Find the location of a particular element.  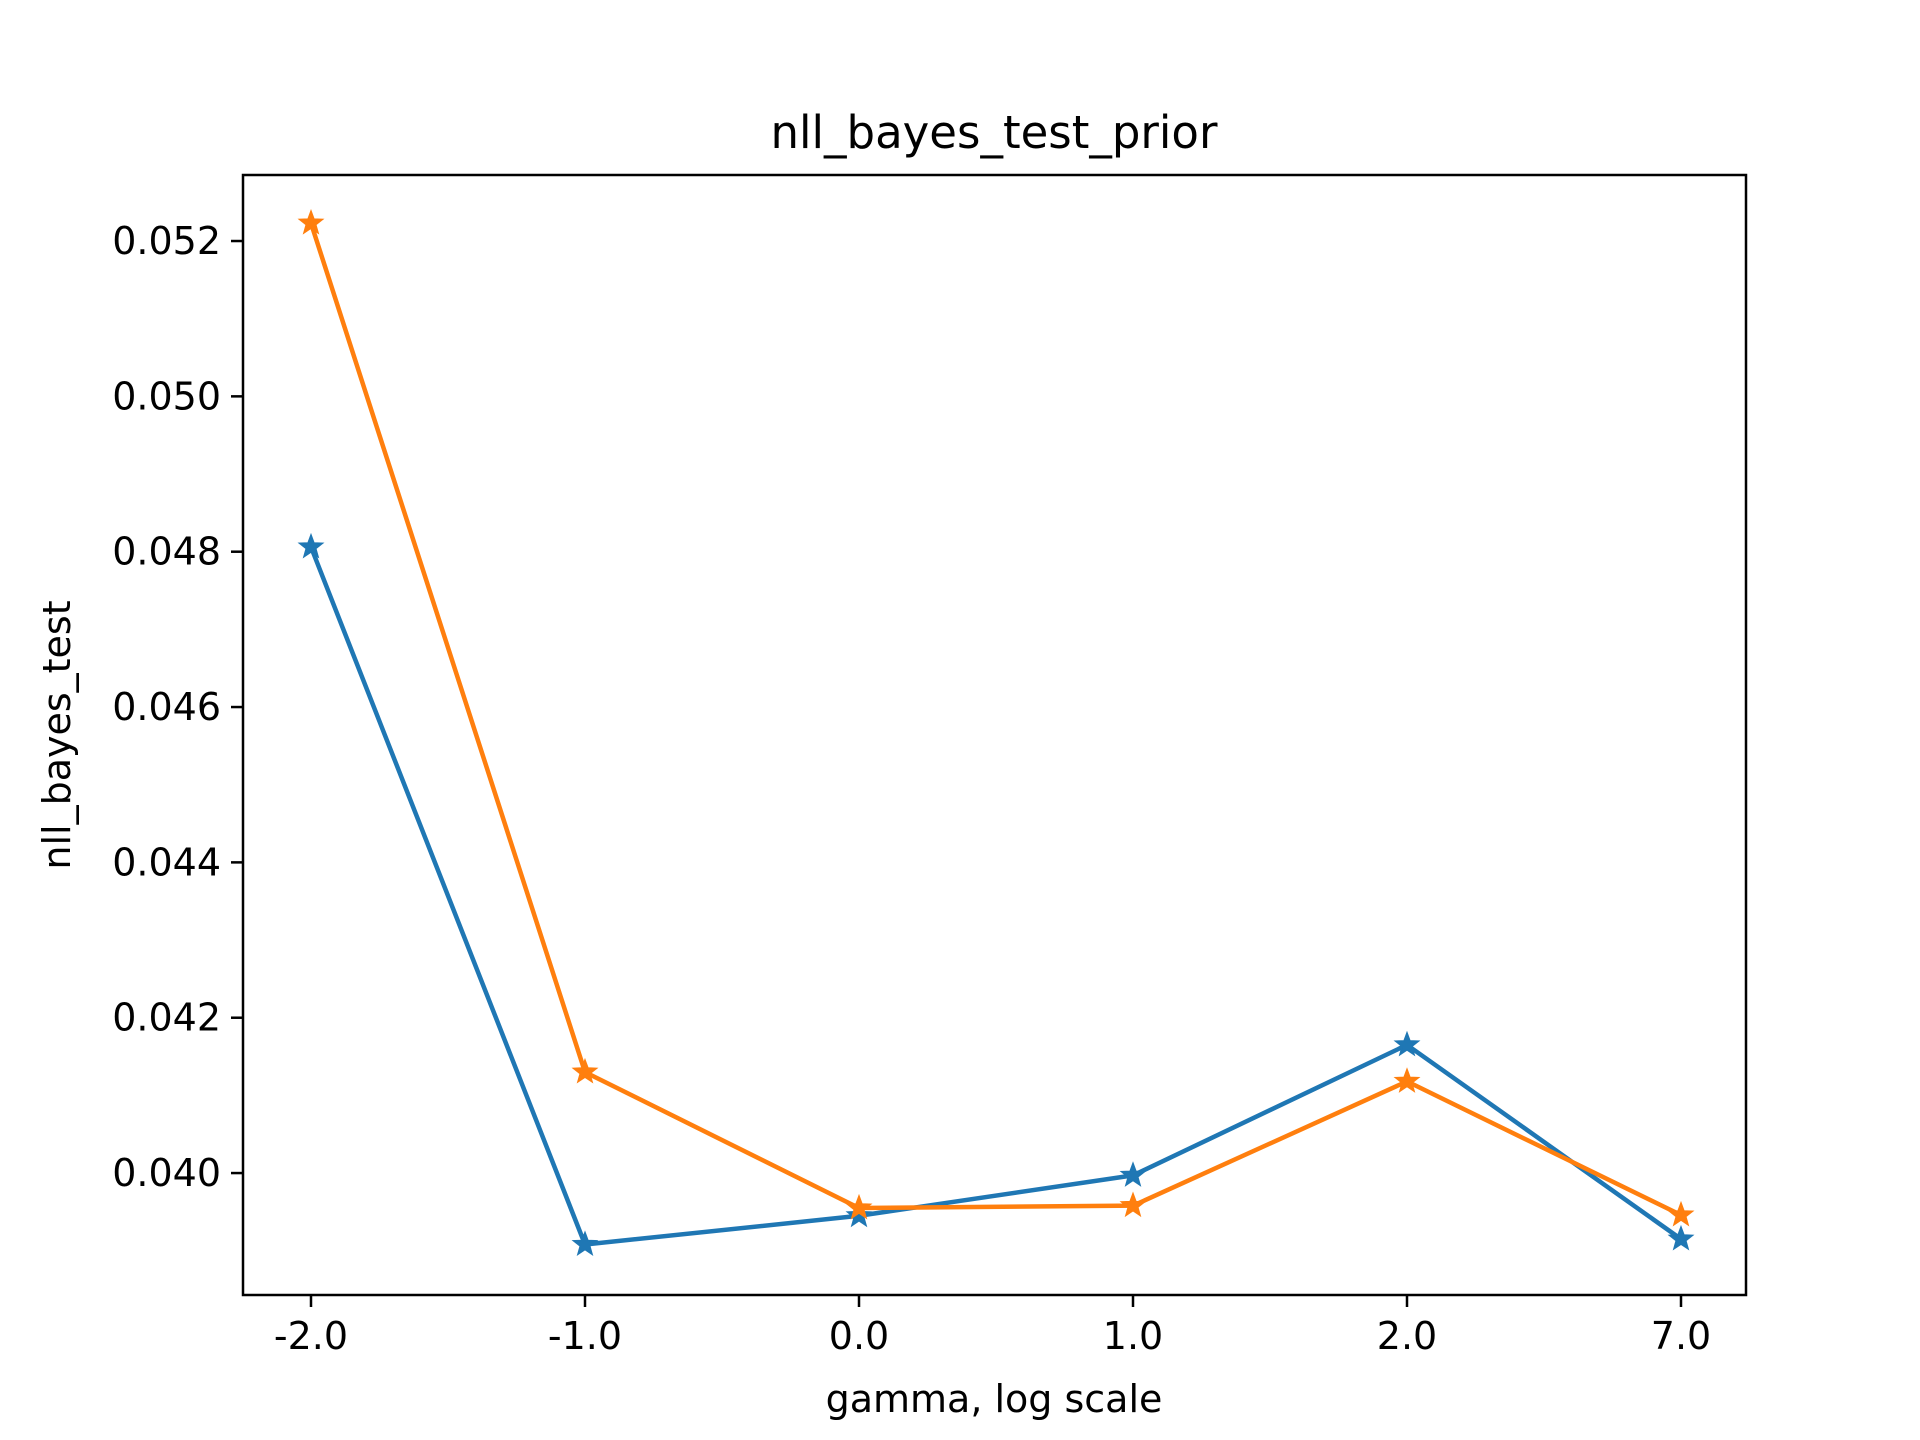

y-axis-label: nll_bayes_test is located at coordinates (57, 734).